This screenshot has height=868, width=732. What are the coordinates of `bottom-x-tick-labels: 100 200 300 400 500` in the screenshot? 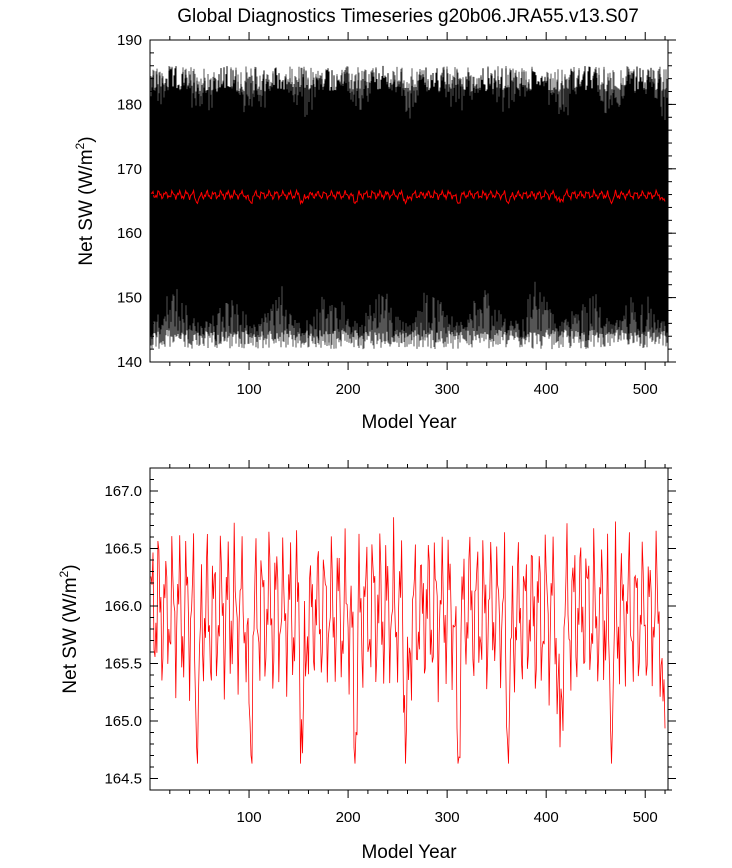 It's located at (447, 817).